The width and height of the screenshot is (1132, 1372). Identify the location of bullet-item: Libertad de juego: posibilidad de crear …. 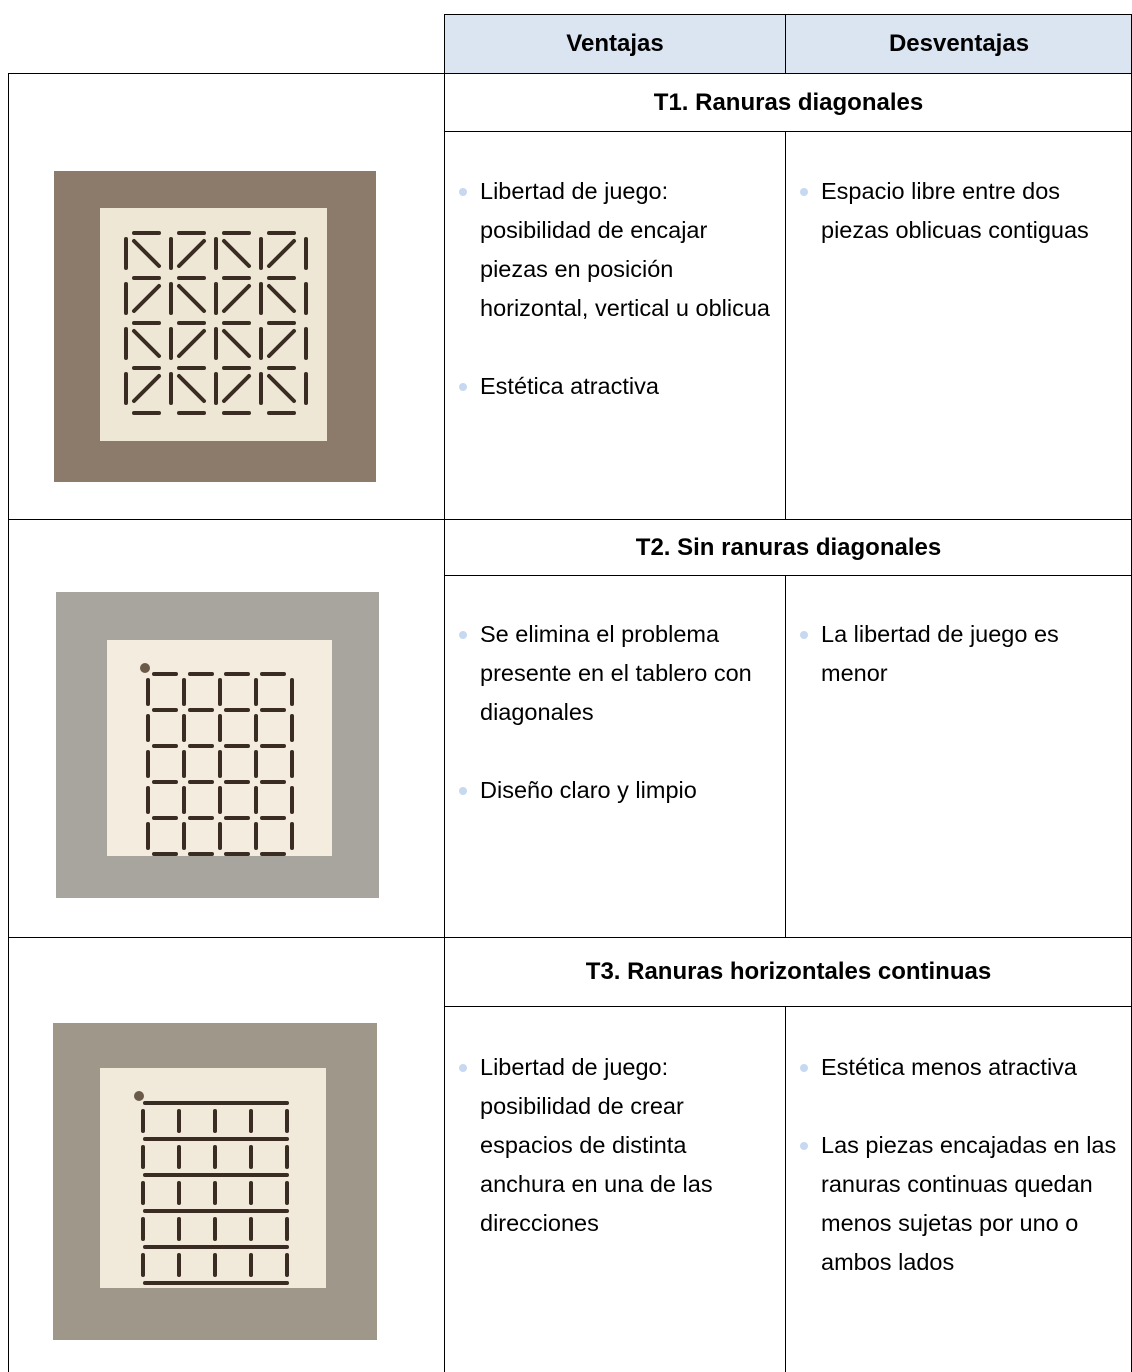
(617, 1145).